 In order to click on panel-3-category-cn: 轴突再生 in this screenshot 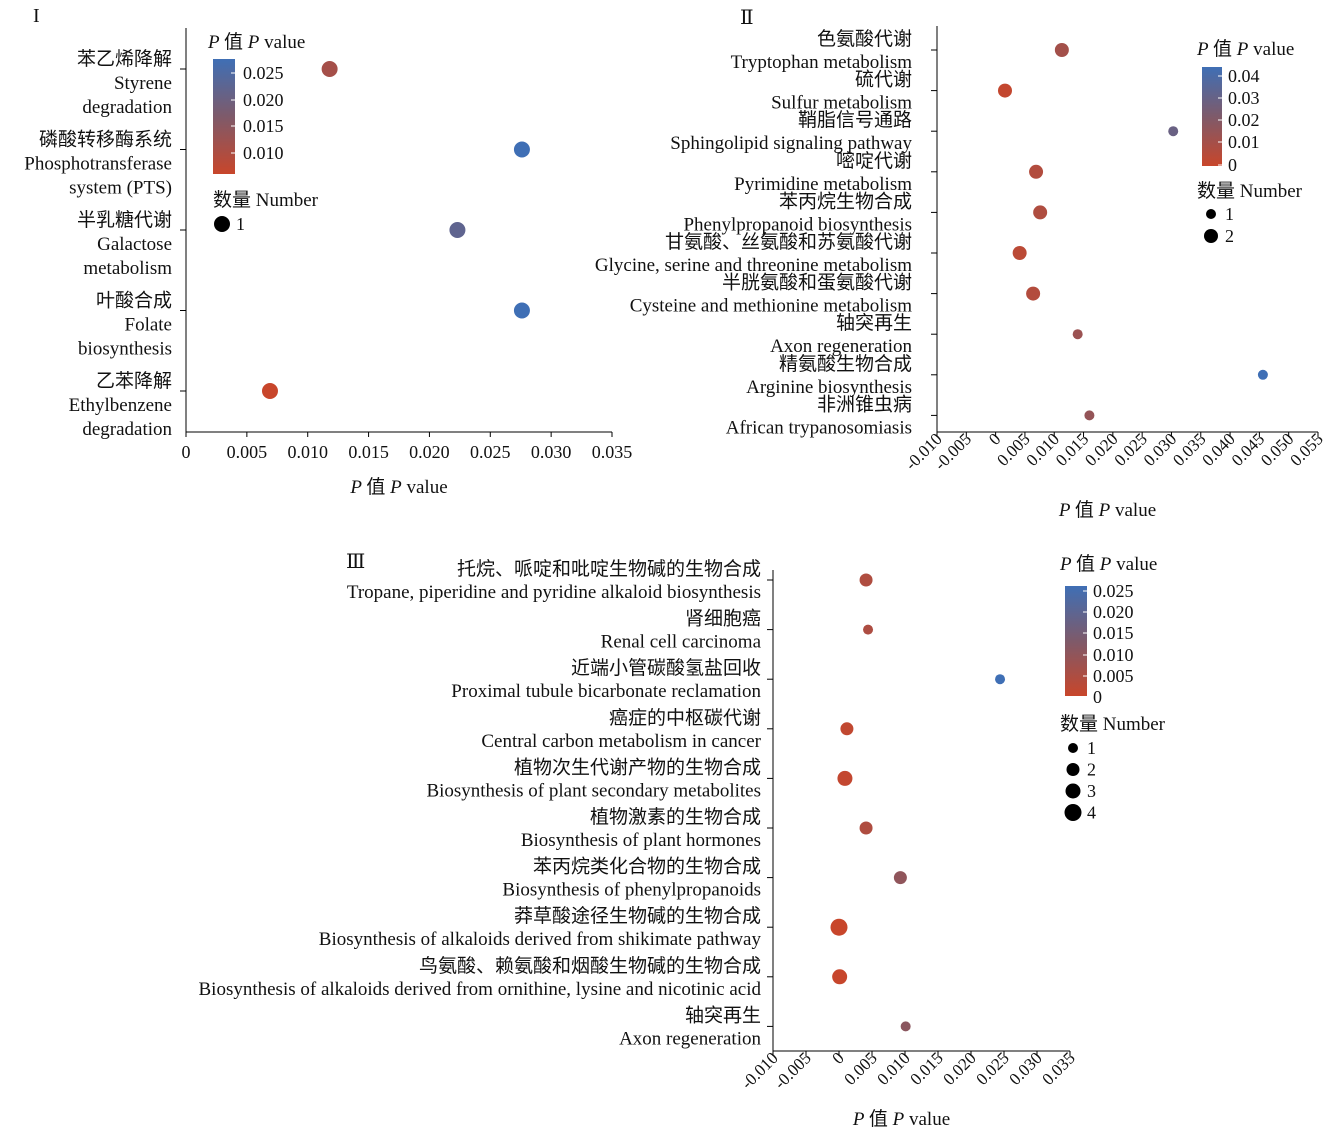, I will do `click(723, 1015)`.